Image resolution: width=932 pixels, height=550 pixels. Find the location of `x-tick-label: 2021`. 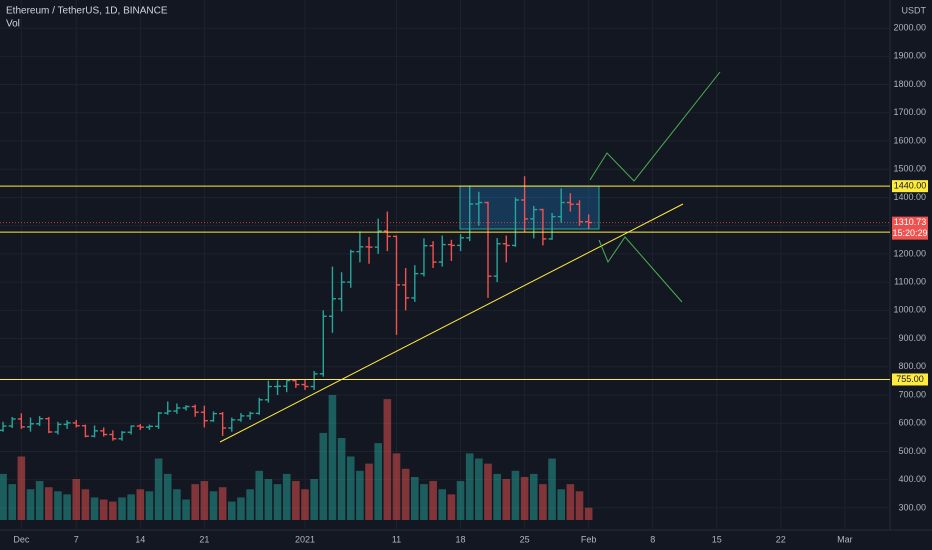

x-tick-label: 2021 is located at coordinates (305, 539).